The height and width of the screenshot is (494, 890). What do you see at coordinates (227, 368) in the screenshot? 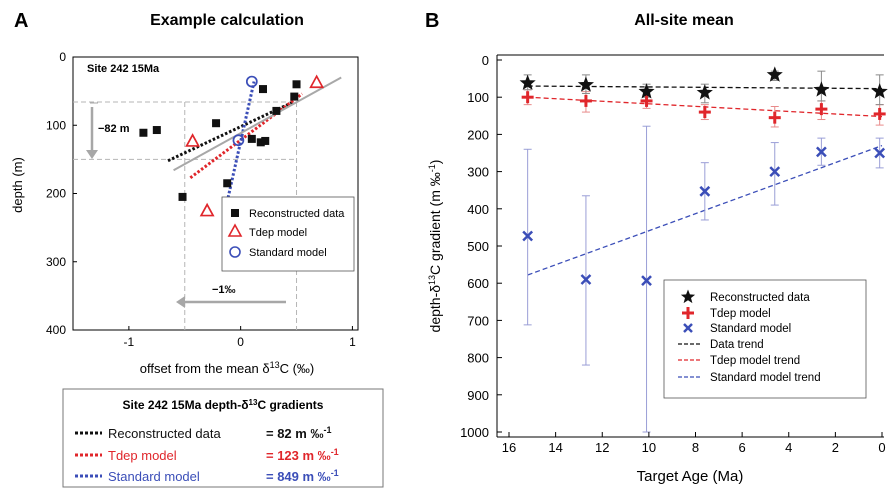
I see `panel-a-xlabel: offset from the mean δ13C (‰)` at bounding box center [227, 368].